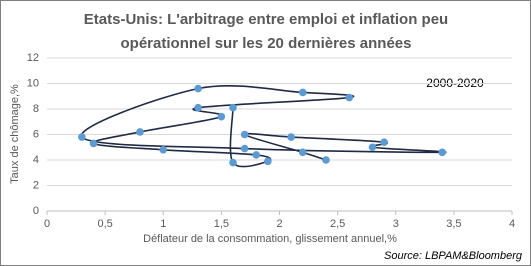  I want to click on y-tick-label: 4, so click(36, 160).